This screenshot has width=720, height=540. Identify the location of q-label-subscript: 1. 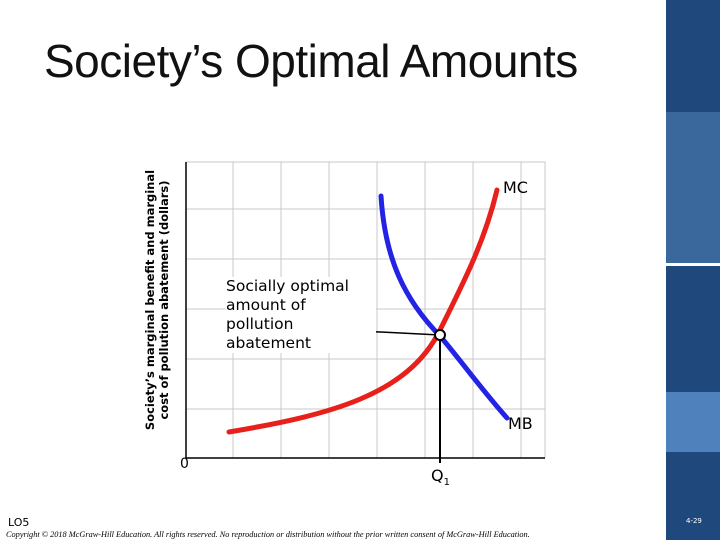
(446, 483).